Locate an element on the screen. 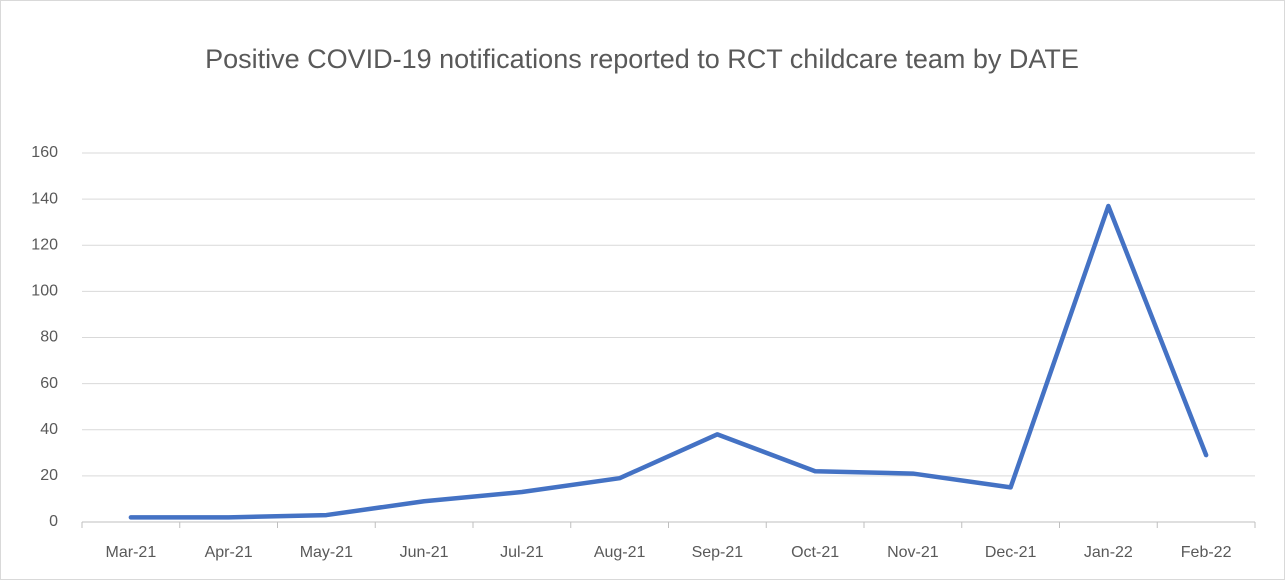 The height and width of the screenshot is (580, 1285). x-tick-label: Jul-21 is located at coordinates (522, 552).